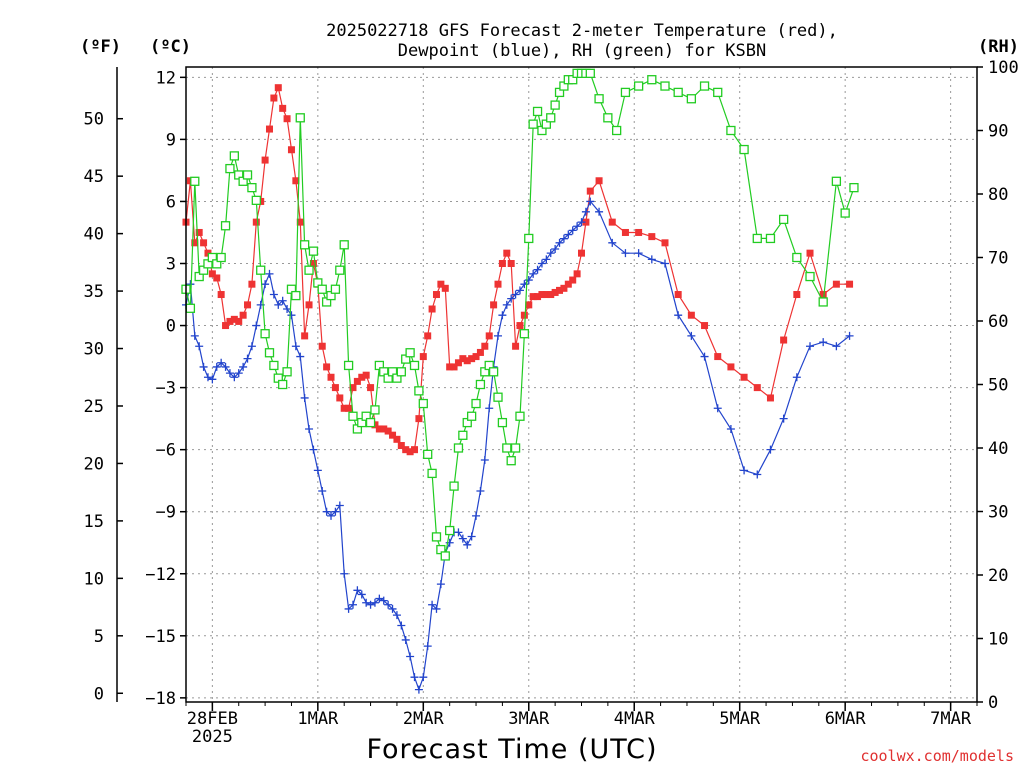  Describe the element at coordinates (1003, 68) in the screenshot. I see `rh-tick-label: 100` at that location.